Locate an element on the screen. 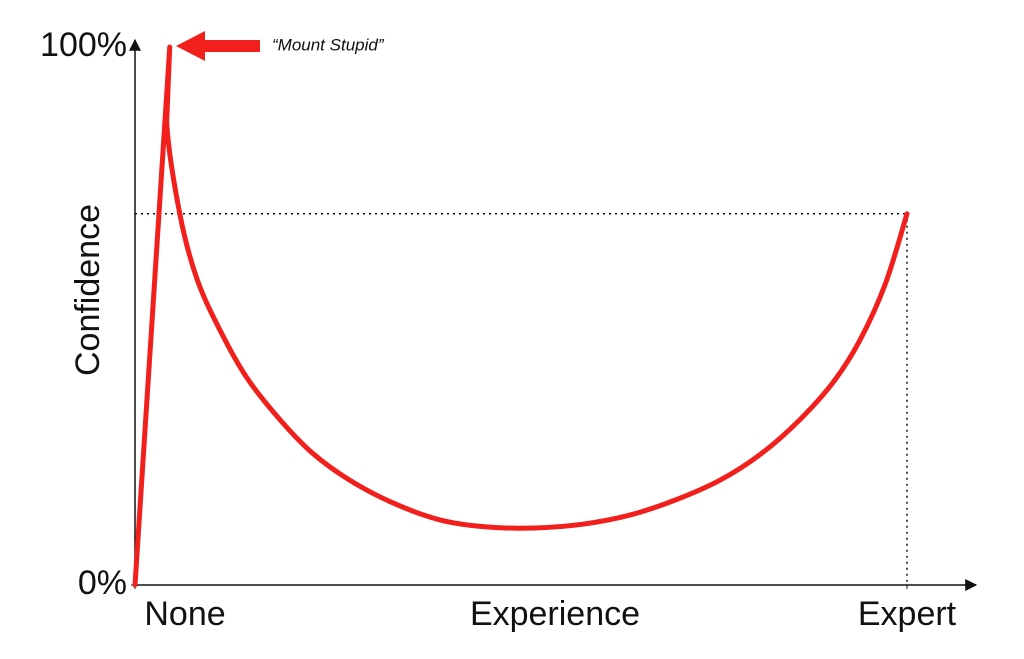 The width and height of the screenshot is (1024, 659). y-axis-label: Confidence is located at coordinates (88, 290).